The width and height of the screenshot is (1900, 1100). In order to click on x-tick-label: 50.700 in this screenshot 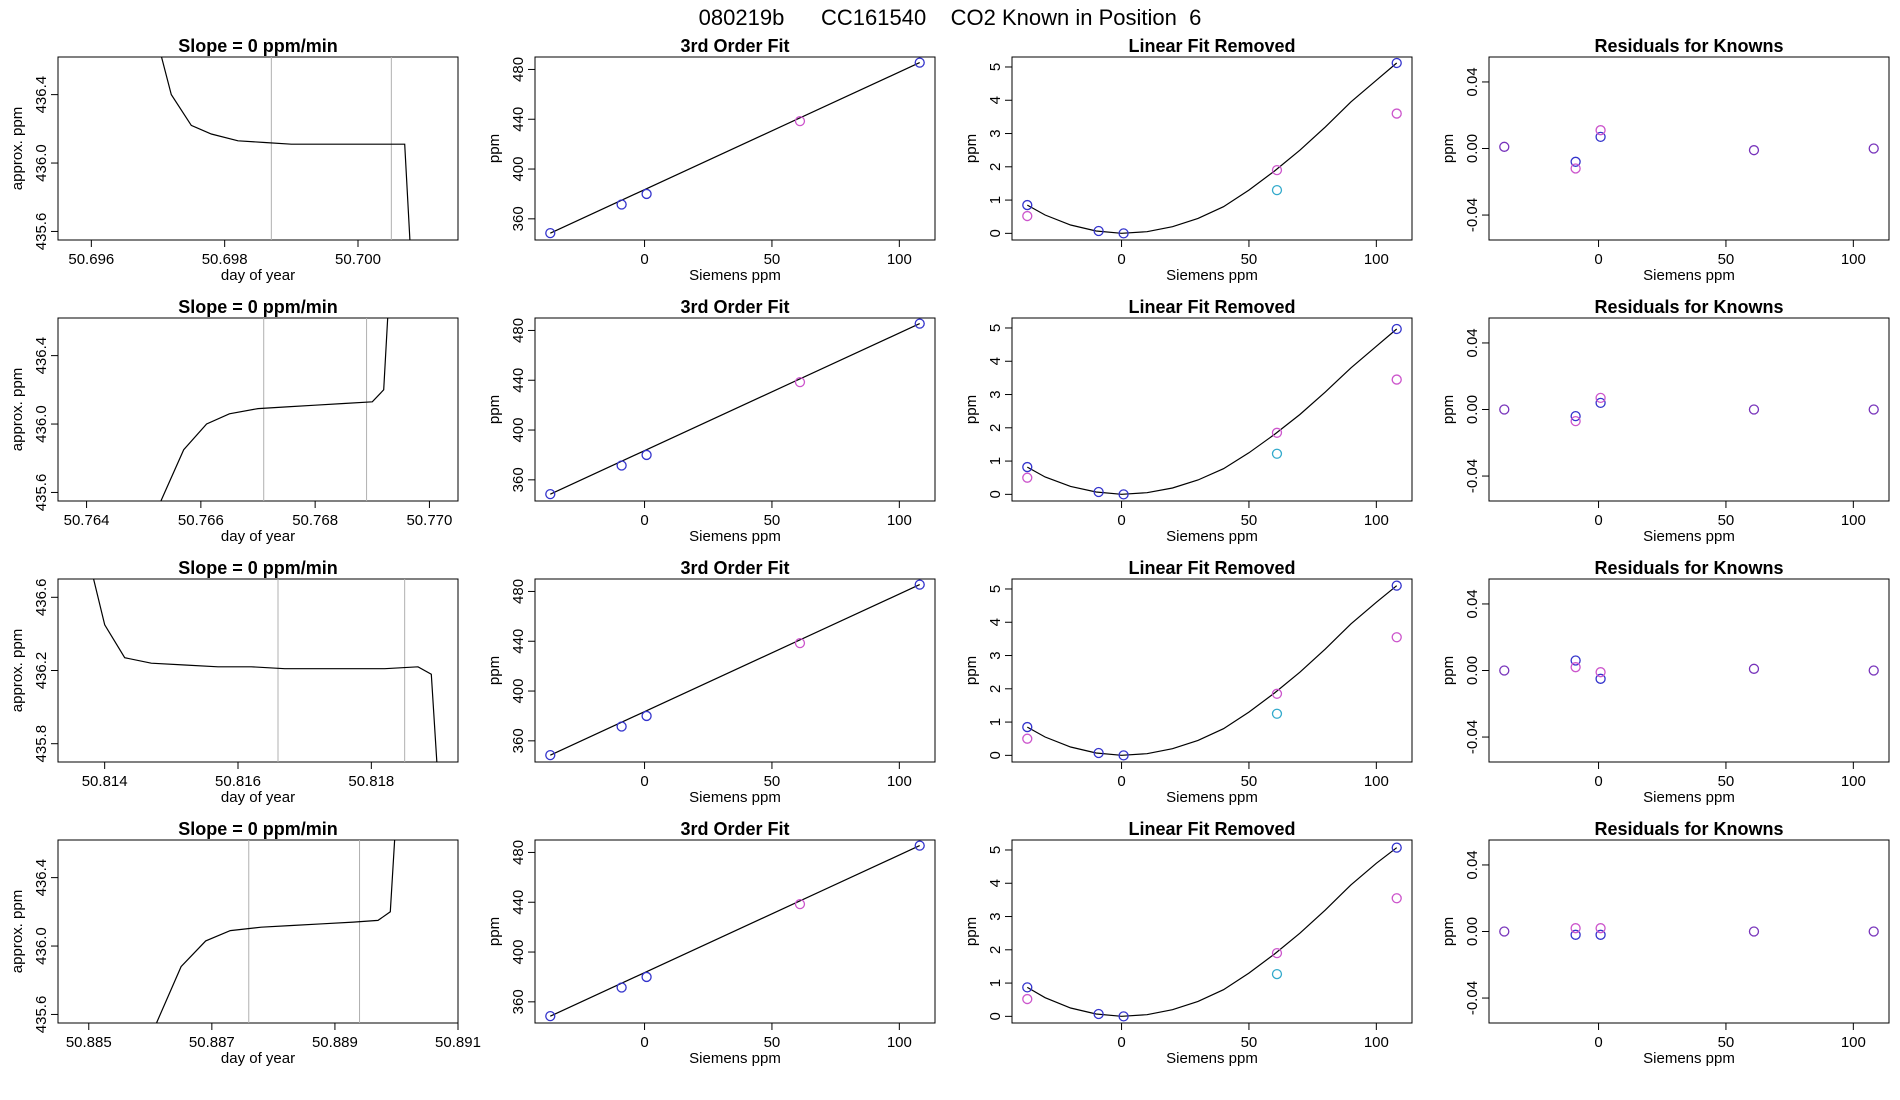, I will do `click(358, 259)`.